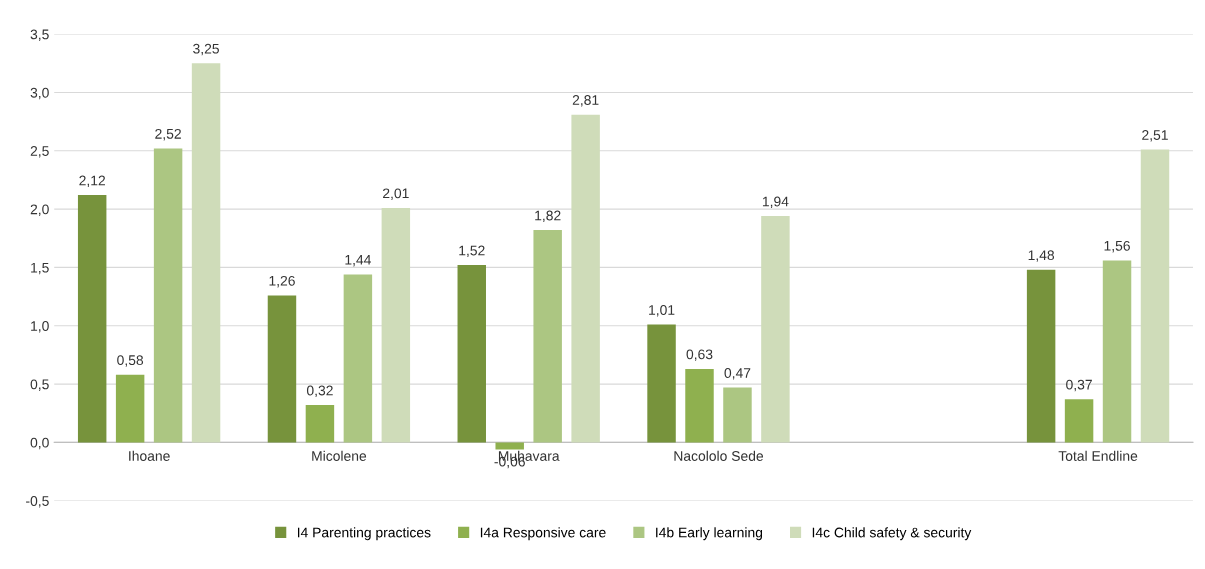 The width and height of the screenshot is (1205, 569). Describe the element at coordinates (1098, 455) in the screenshot. I see `x-tick-label: Total Endline` at that location.